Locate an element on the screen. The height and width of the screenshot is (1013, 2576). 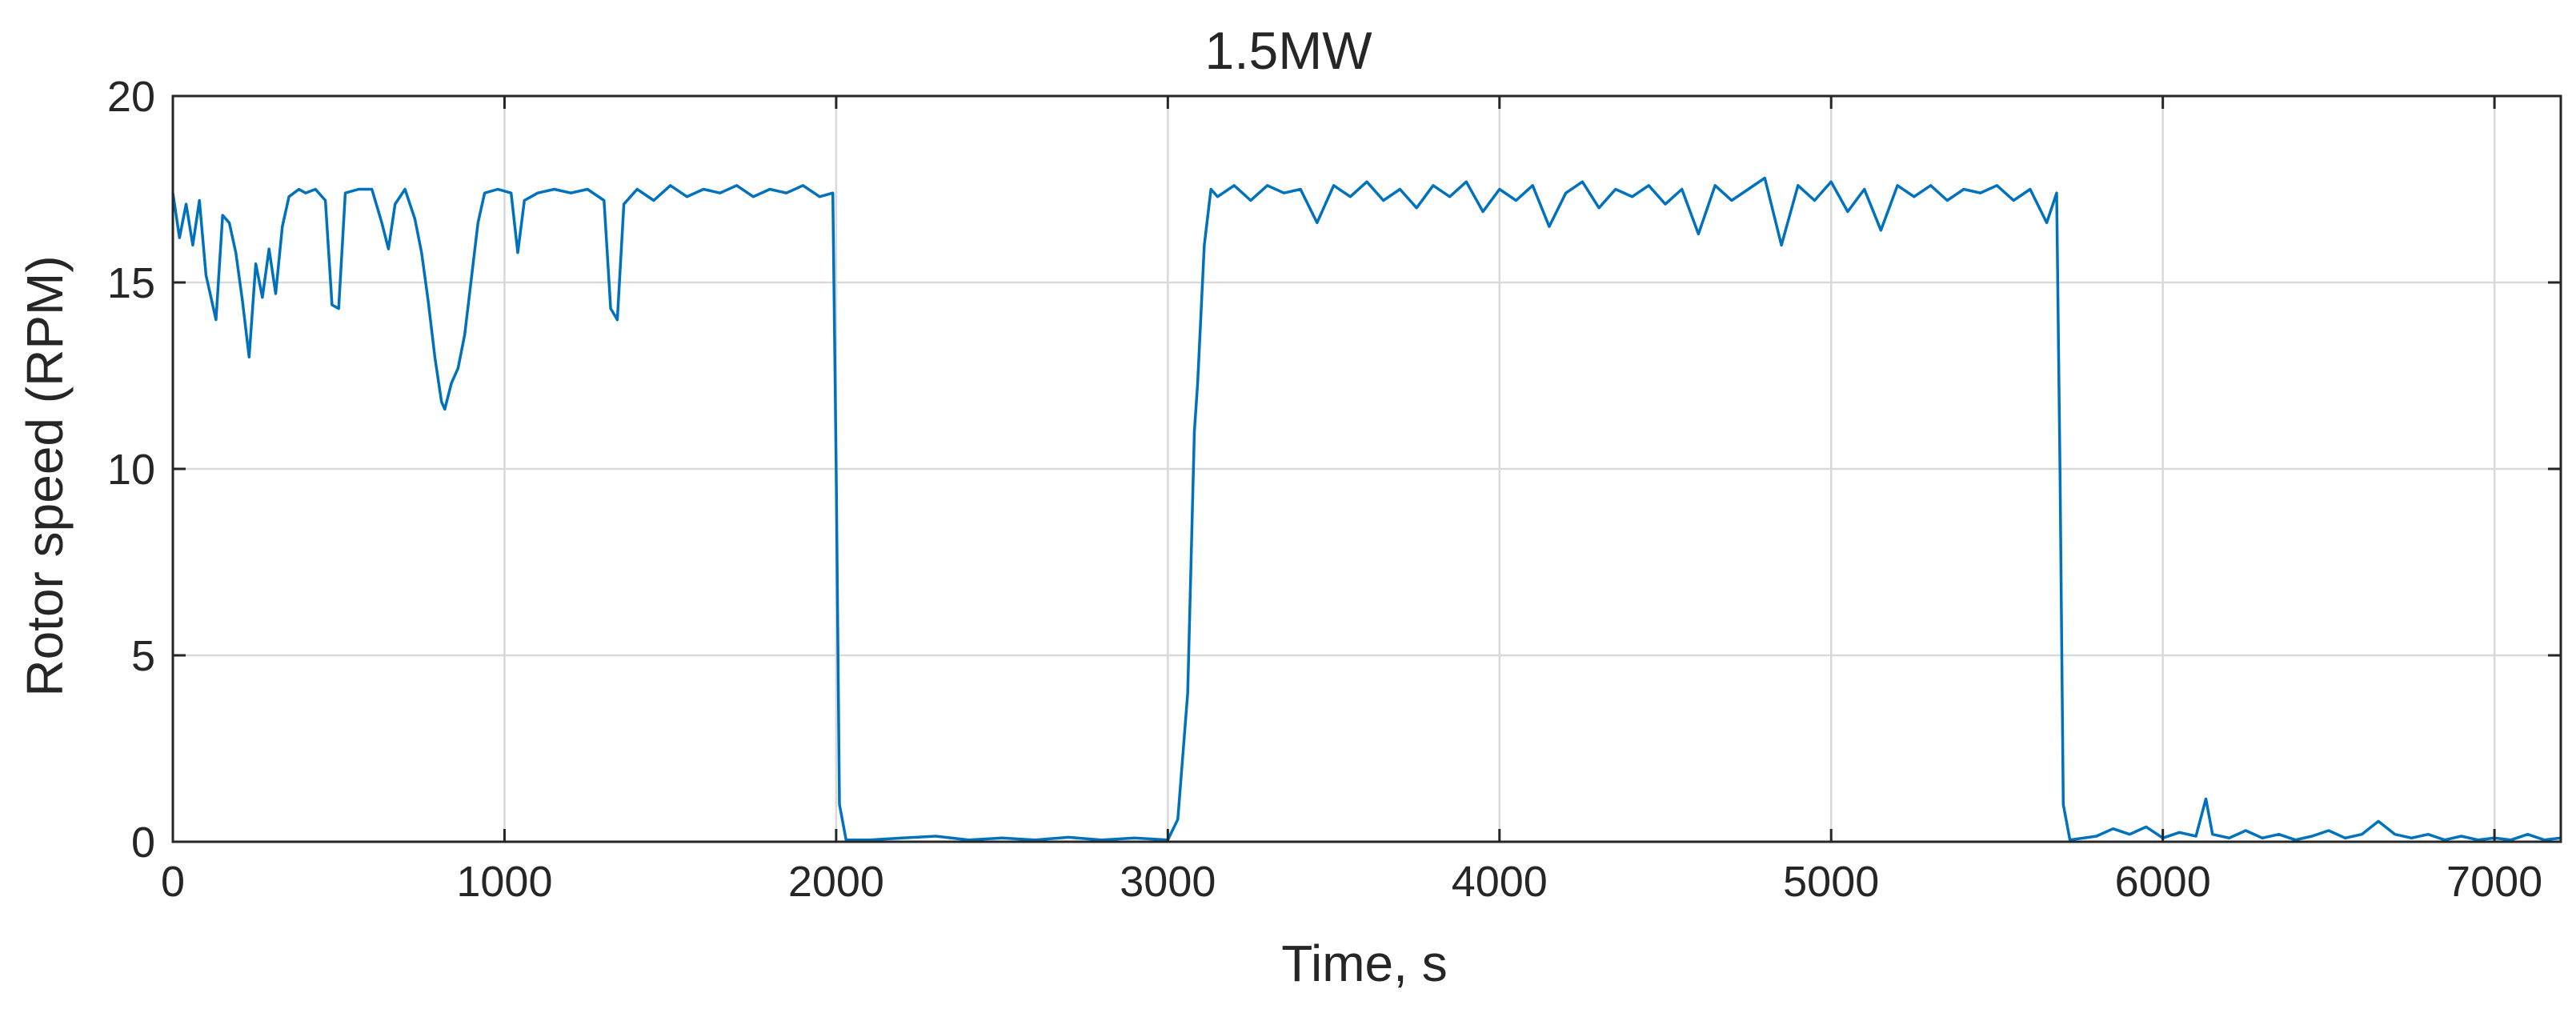
x-tick-label: 5000 is located at coordinates (1831, 882).